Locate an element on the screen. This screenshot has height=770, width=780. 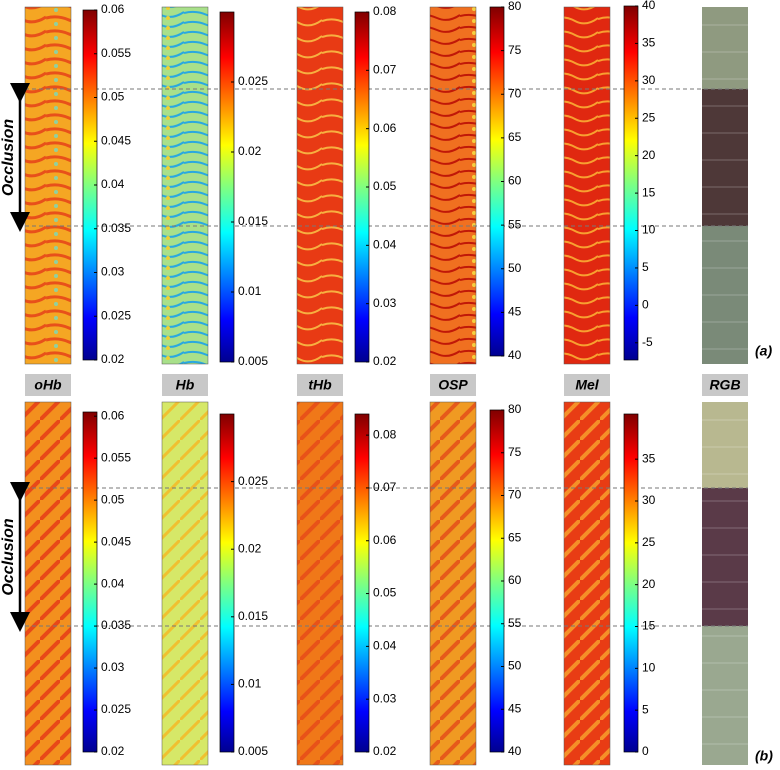
column-label: Hb is located at coordinates (185, 385).